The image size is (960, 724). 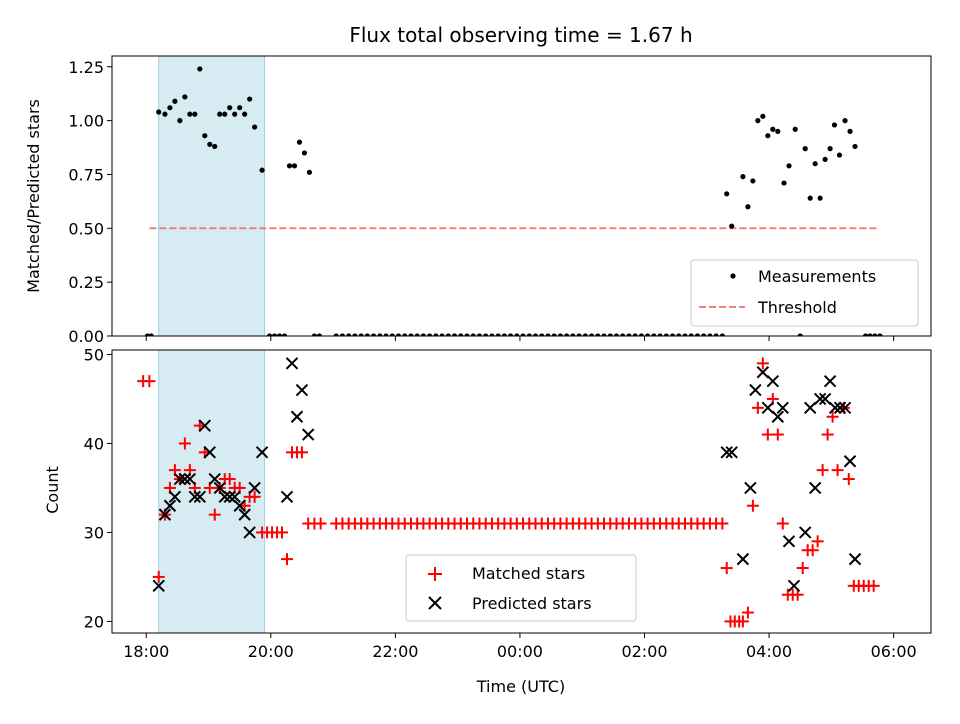 I want to click on x-axis-label: Time (UTC), so click(x=520, y=686).